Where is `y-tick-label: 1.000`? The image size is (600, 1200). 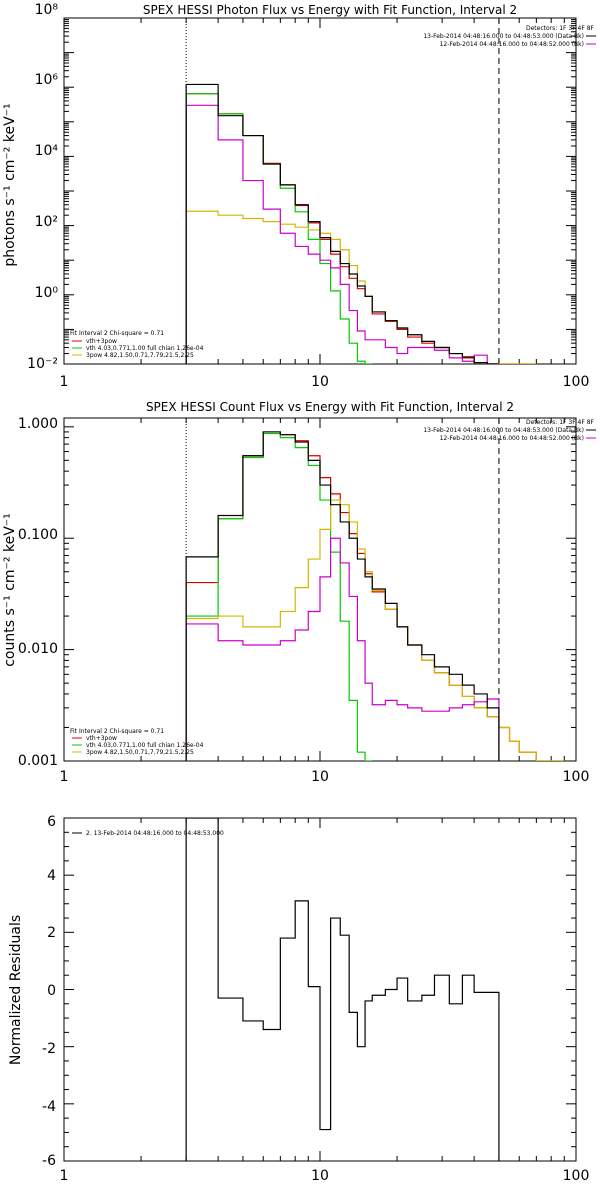
y-tick-label: 1.000 is located at coordinates (38, 424).